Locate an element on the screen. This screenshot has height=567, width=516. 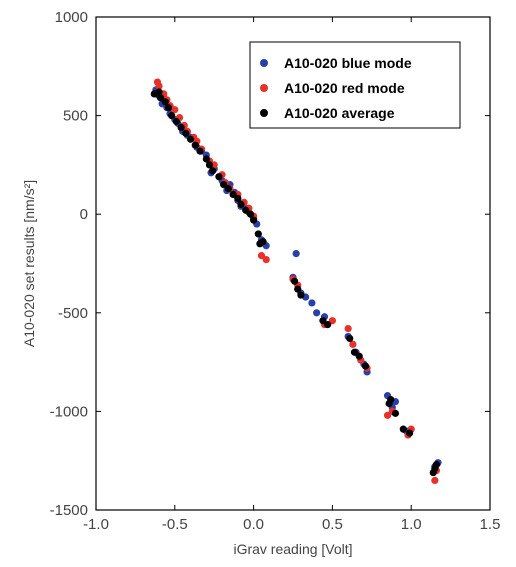
y-tick-label: -1000 is located at coordinates (69, 411).